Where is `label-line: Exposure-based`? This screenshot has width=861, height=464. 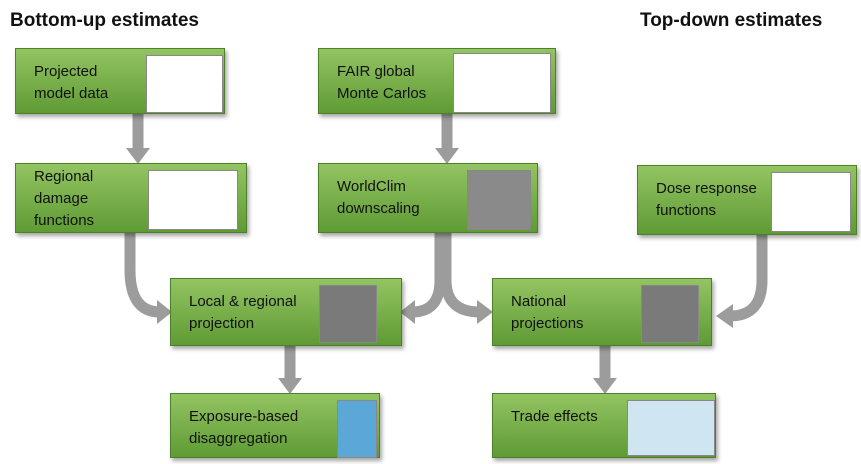 label-line: Exposure-based is located at coordinates (244, 416).